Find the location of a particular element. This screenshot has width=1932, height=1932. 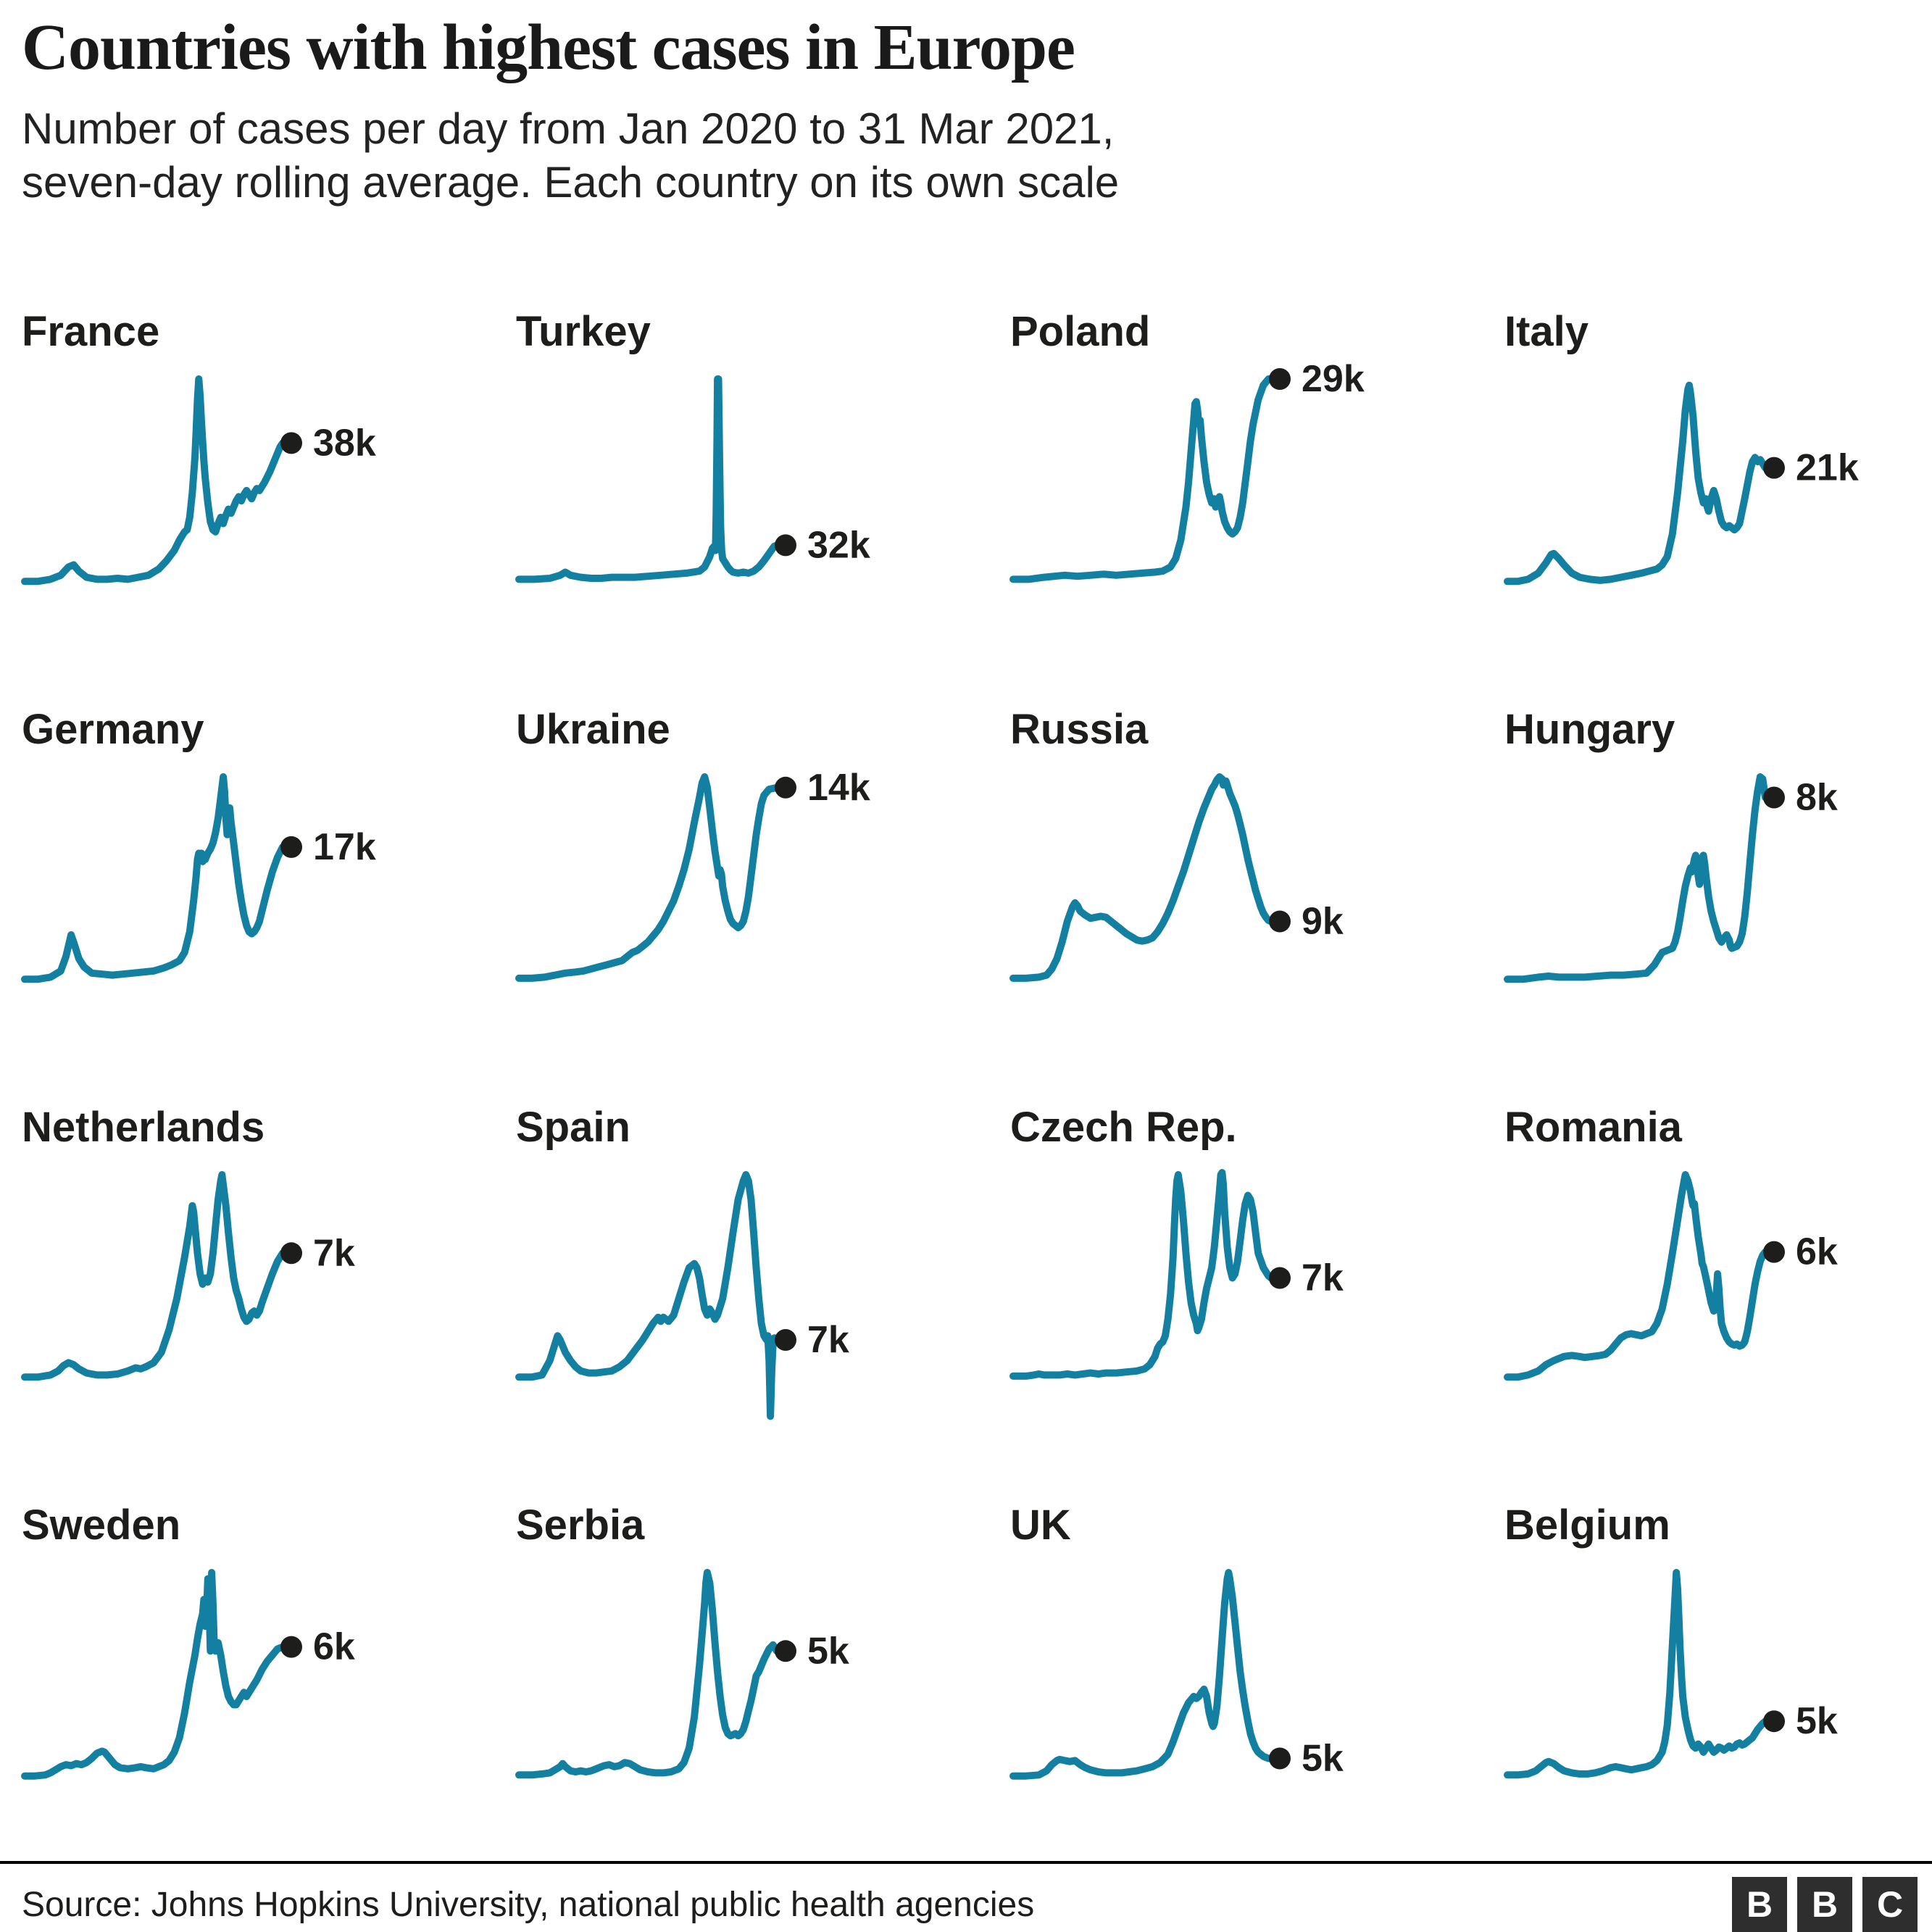

country-panel: Poland 29k is located at coordinates (1256, 456).